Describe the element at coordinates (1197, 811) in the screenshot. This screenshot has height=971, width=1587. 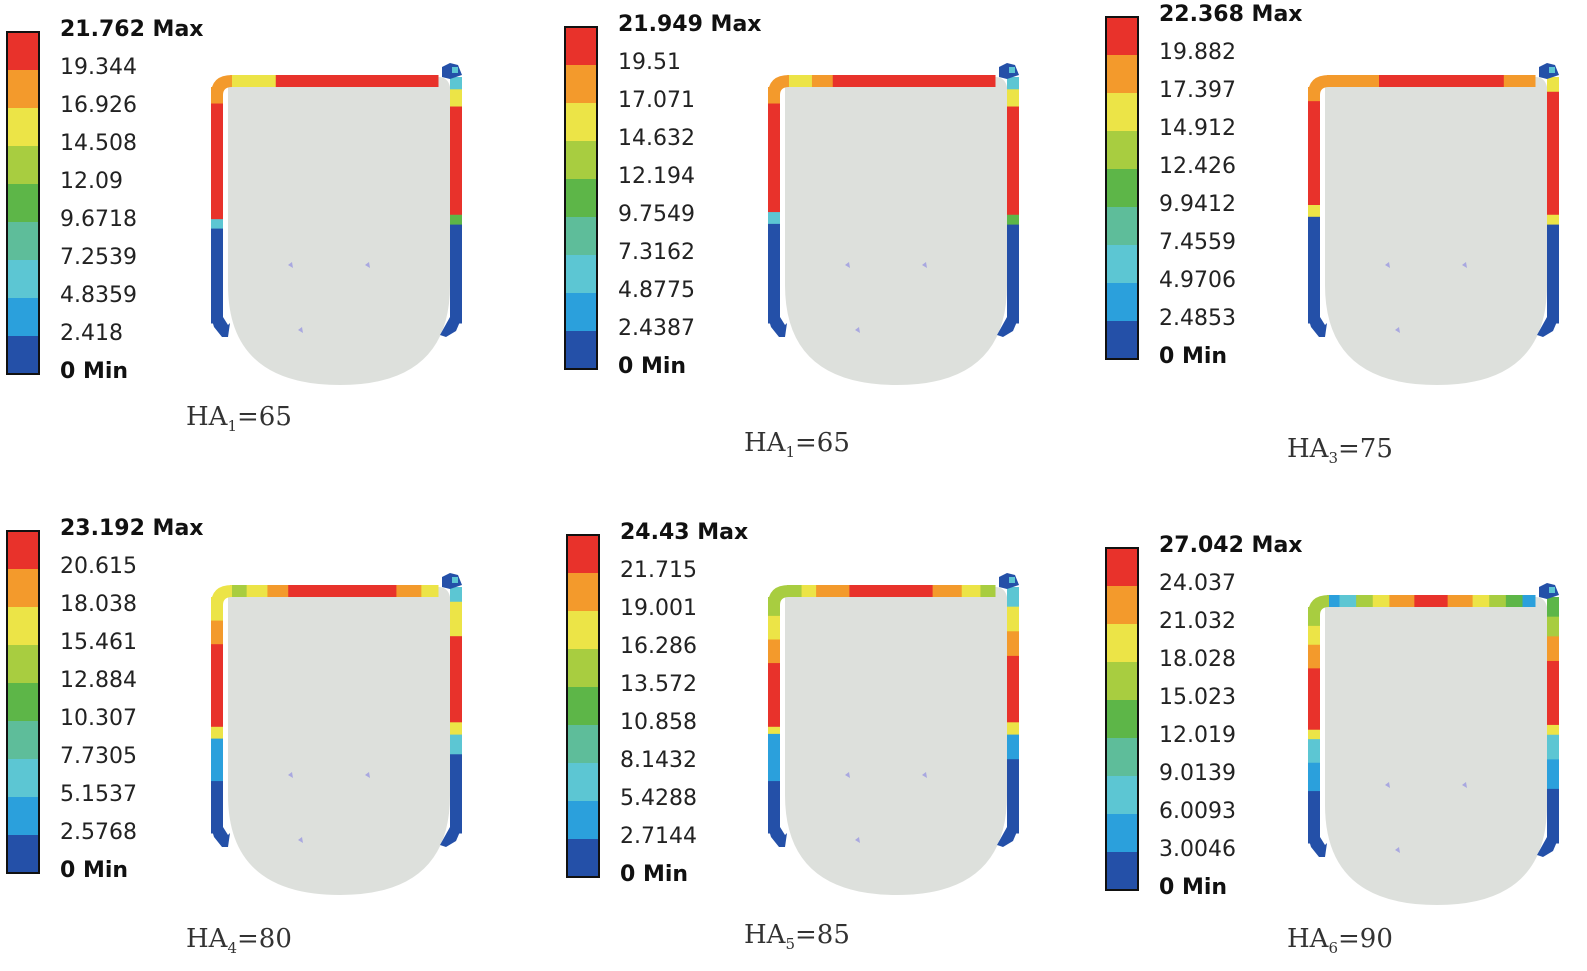
I see `legend-label: 6.0093` at that location.